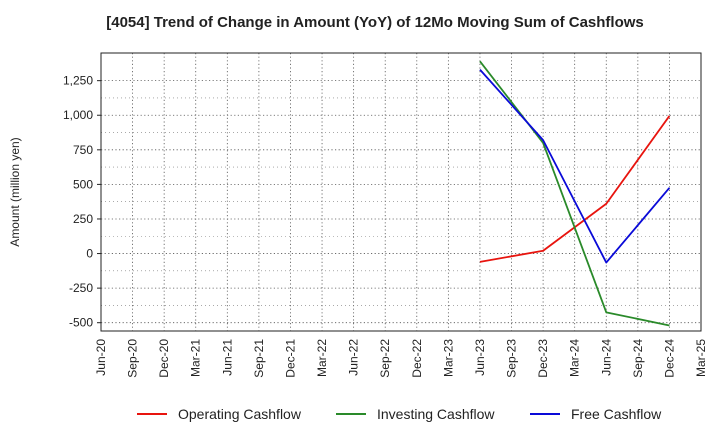  What do you see at coordinates (480, 357) in the screenshot?
I see `x-tick-label: Jun-23` at bounding box center [480, 357].